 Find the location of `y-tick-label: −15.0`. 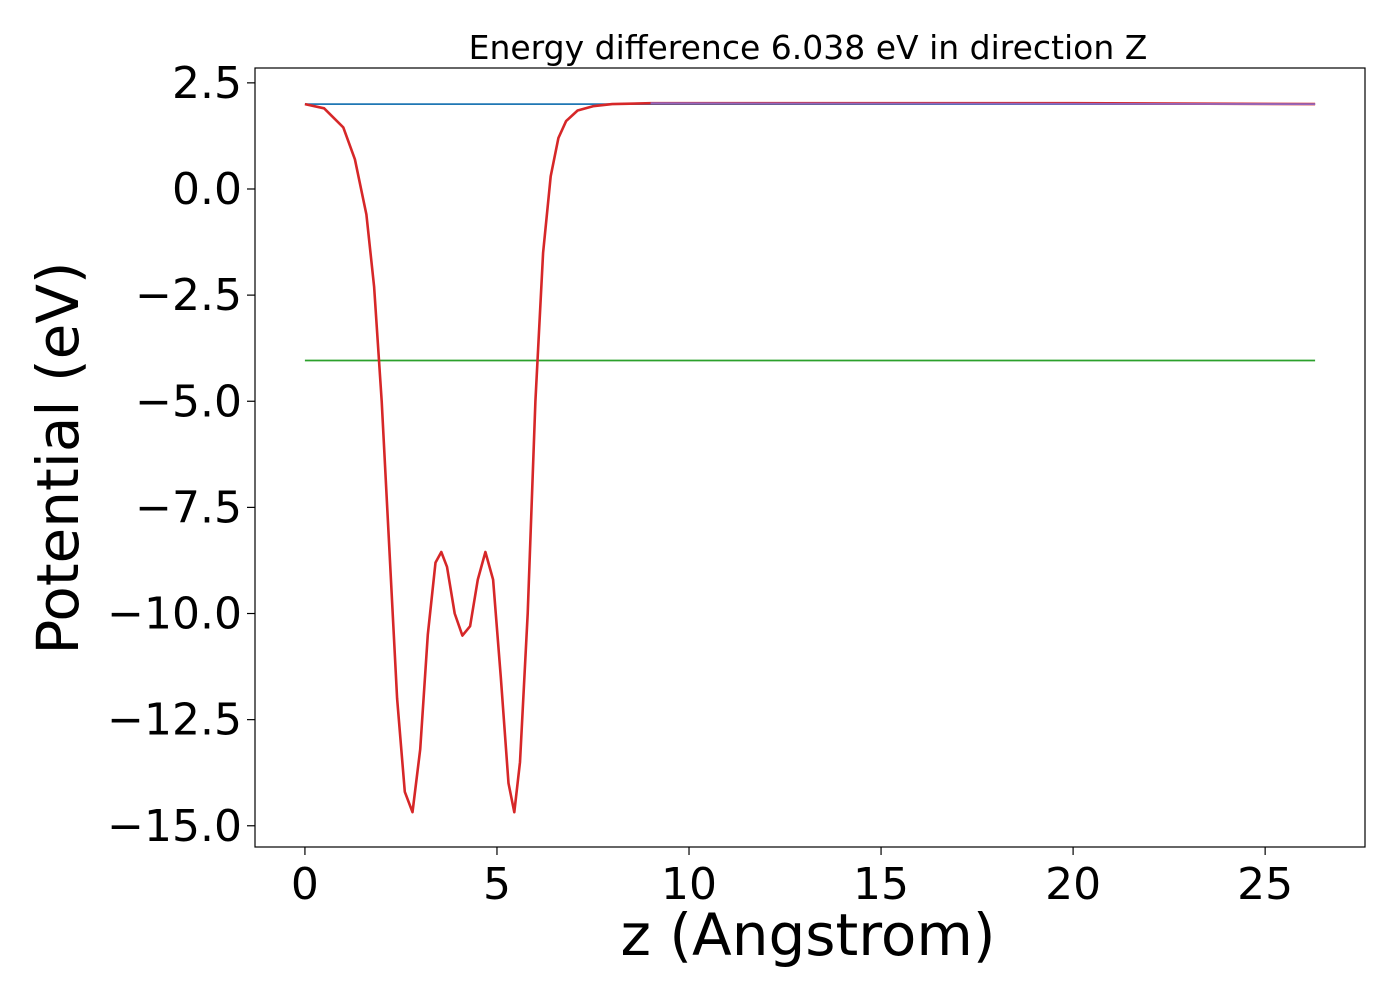

y-tick-label: −15.0 is located at coordinates (174, 826).